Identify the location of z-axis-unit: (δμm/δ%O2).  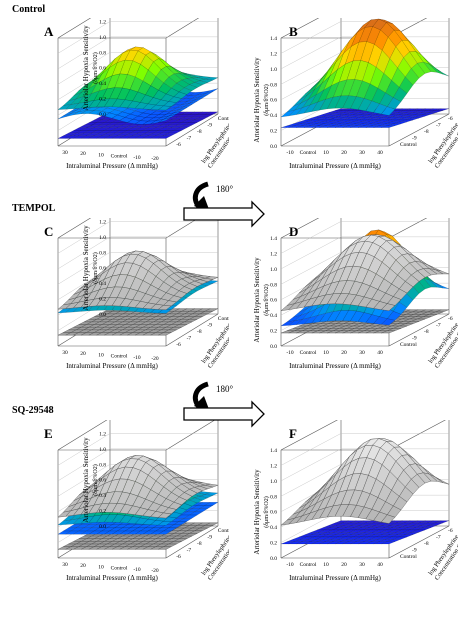
(266, 300).